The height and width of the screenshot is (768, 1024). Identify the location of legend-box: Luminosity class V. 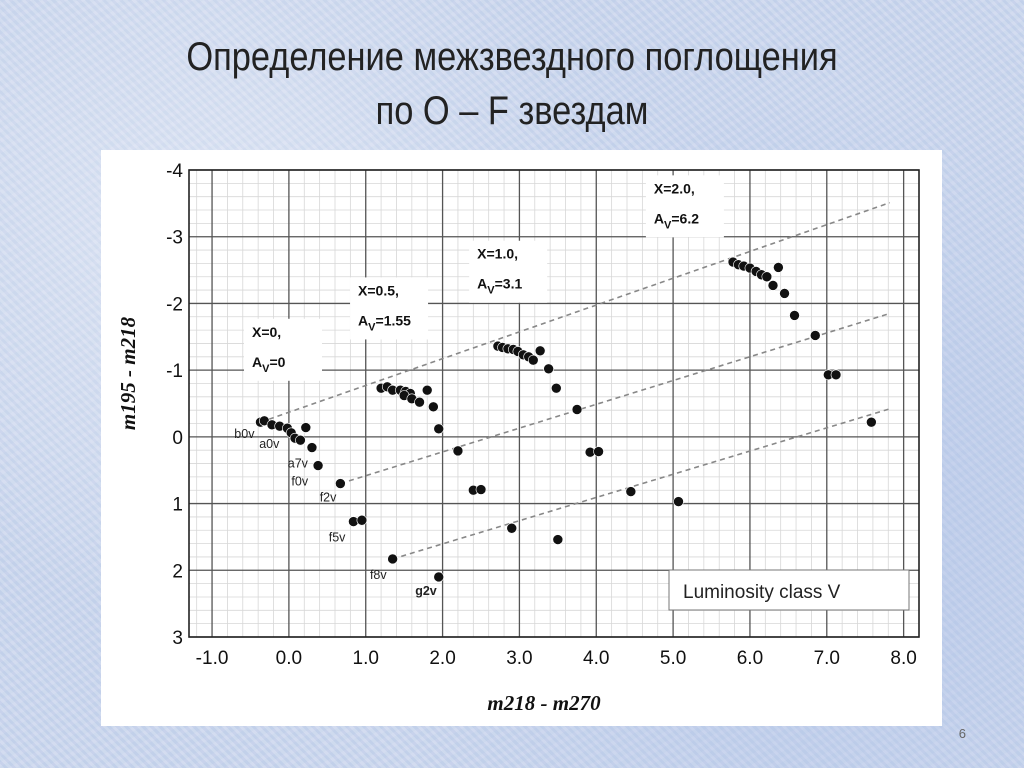
(789, 590).